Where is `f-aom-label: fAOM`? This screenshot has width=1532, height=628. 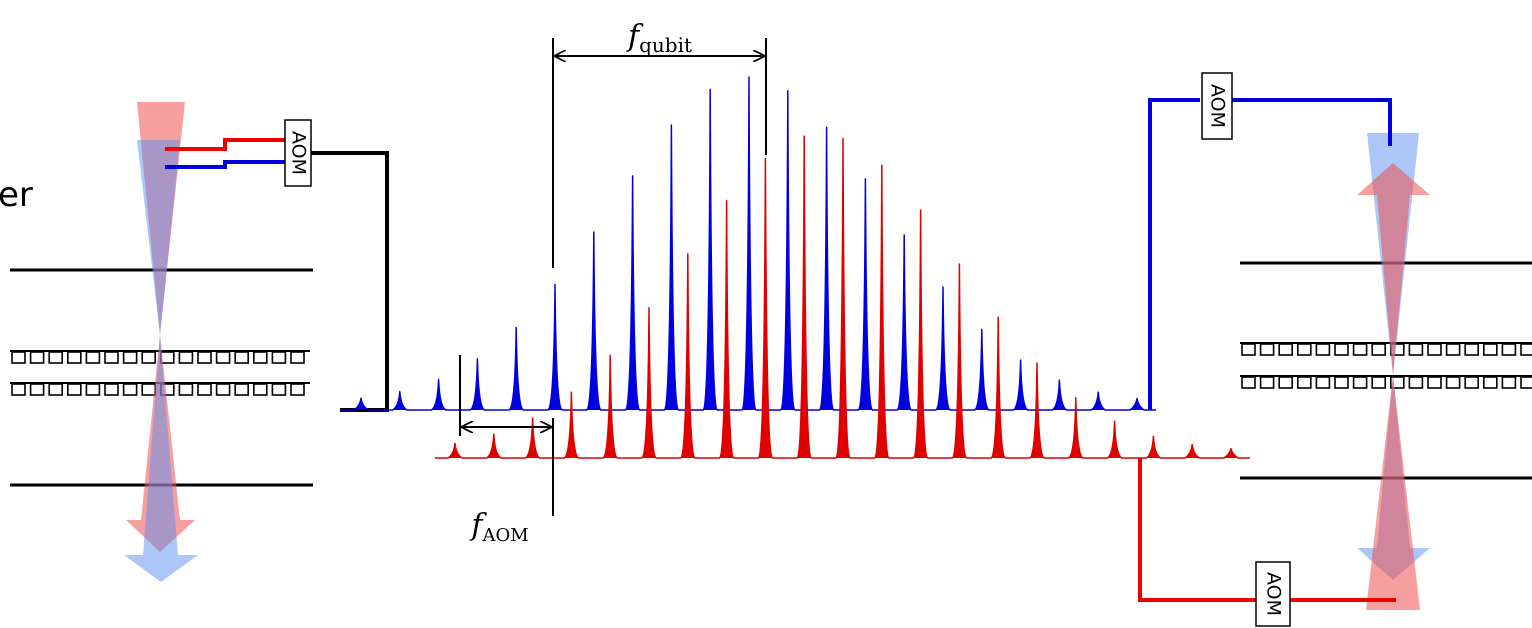 f-aom-label: fAOM is located at coordinates (498, 527).